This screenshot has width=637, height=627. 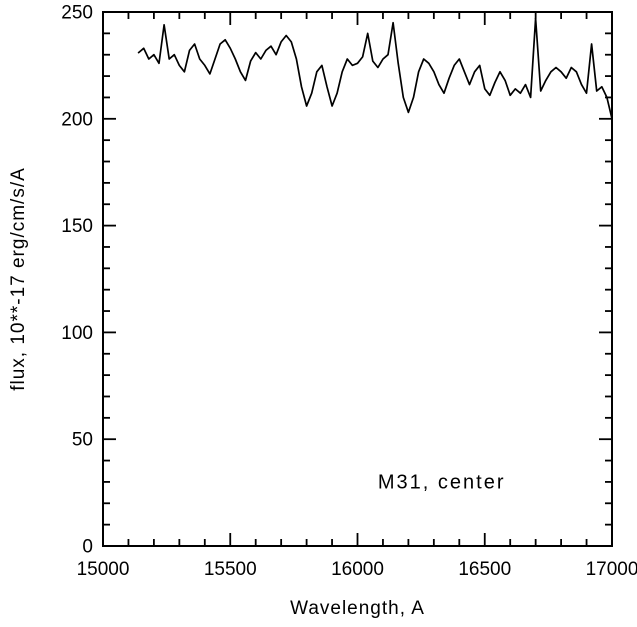 I want to click on annotation-m31-center: M31, center, so click(x=442, y=482).